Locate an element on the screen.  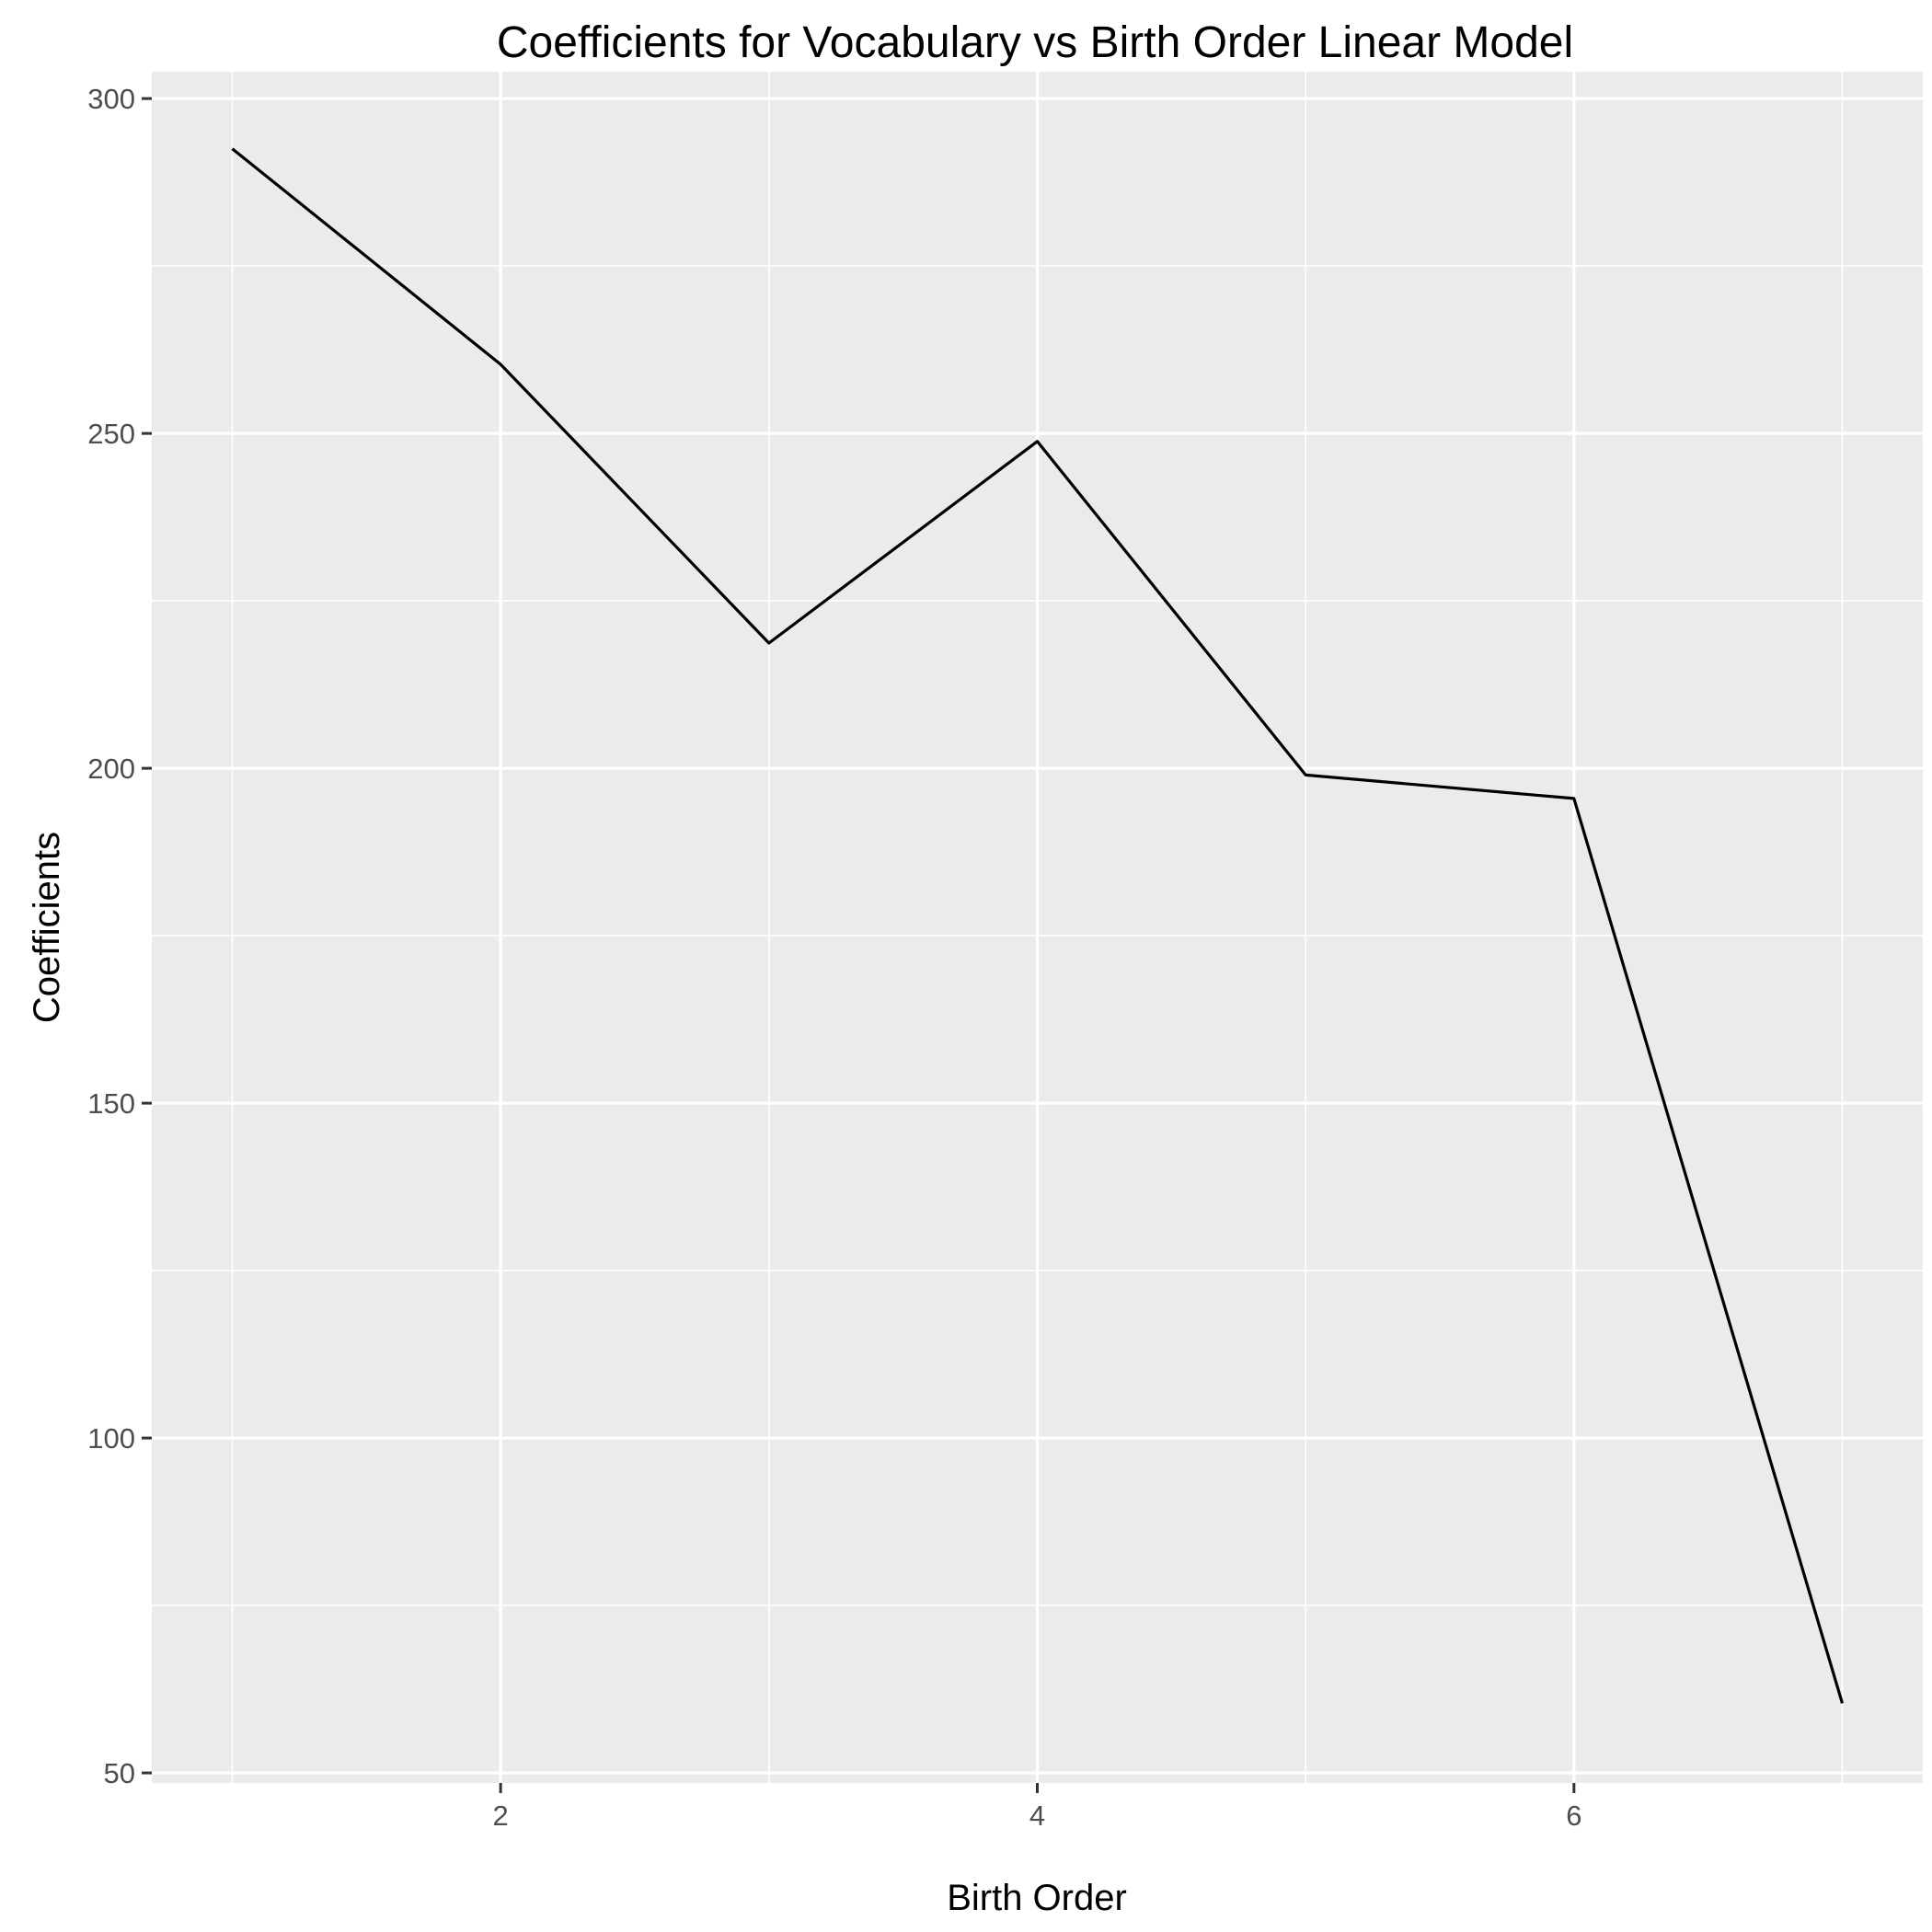
x-axis: 2 4 6 is located at coordinates (1037, 1807).